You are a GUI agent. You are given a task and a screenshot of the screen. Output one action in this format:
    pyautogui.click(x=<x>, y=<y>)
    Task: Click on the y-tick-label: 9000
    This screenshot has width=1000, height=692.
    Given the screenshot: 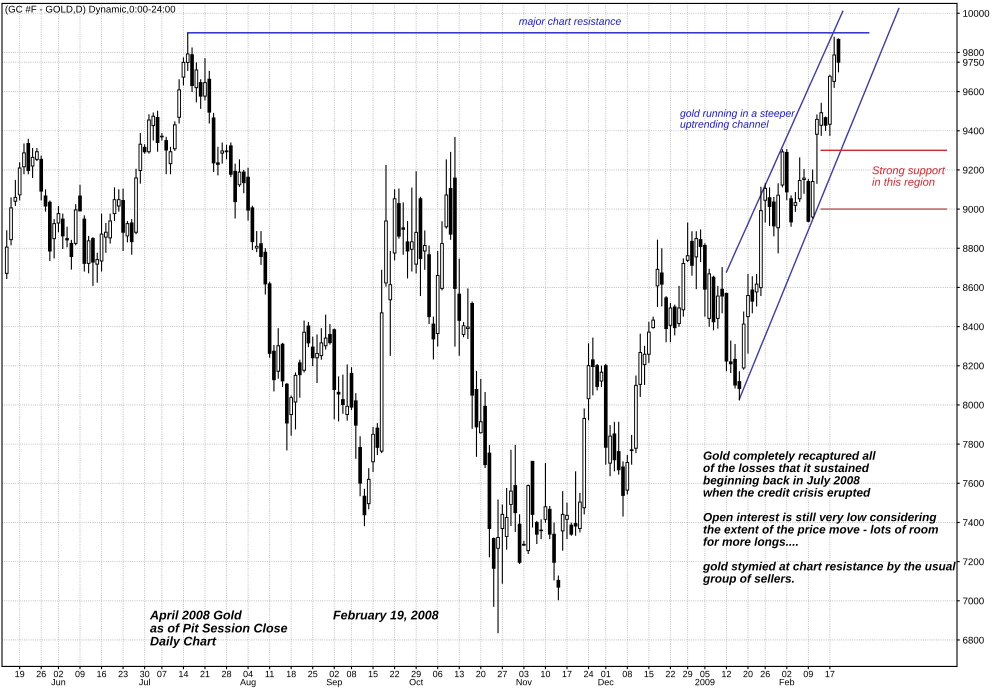 What is the action you would take?
    pyautogui.click(x=973, y=209)
    